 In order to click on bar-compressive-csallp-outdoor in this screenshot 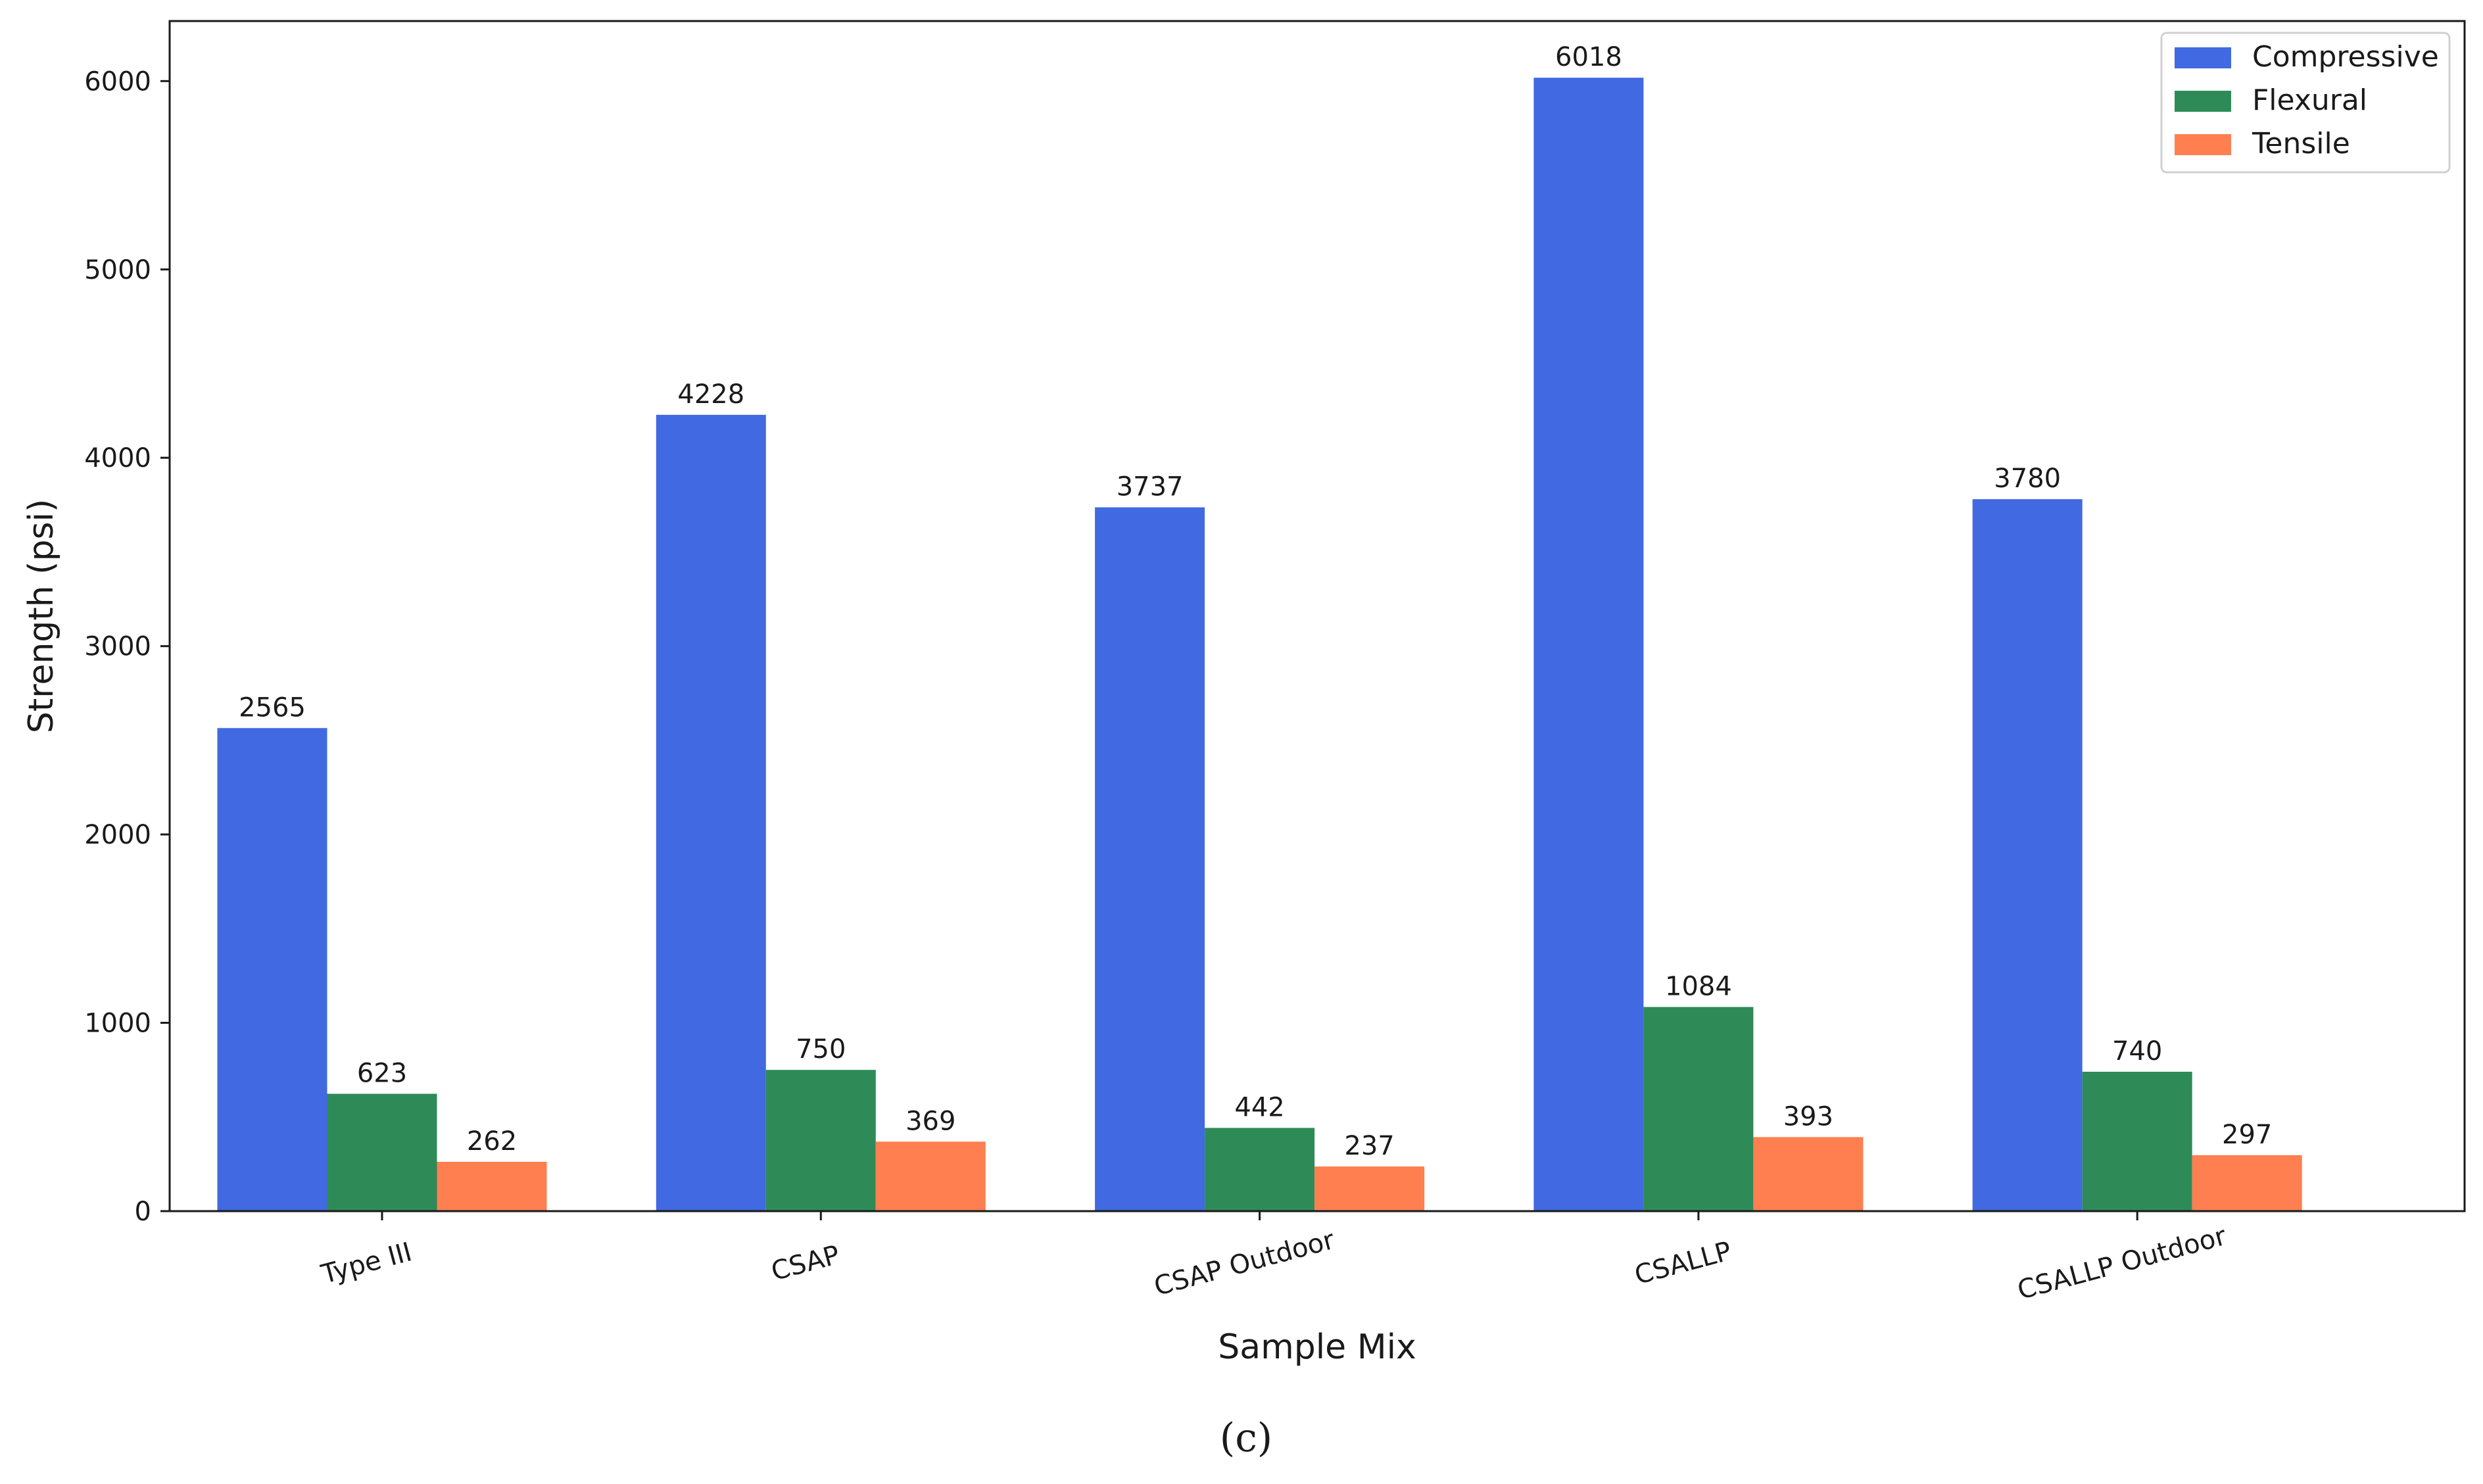, I will do `click(2027, 855)`.